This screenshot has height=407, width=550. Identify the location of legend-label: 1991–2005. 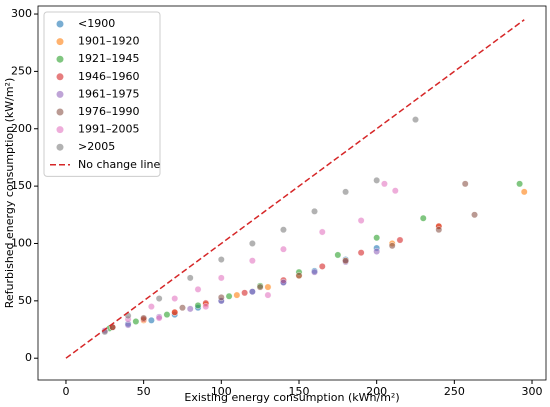
(109, 129).